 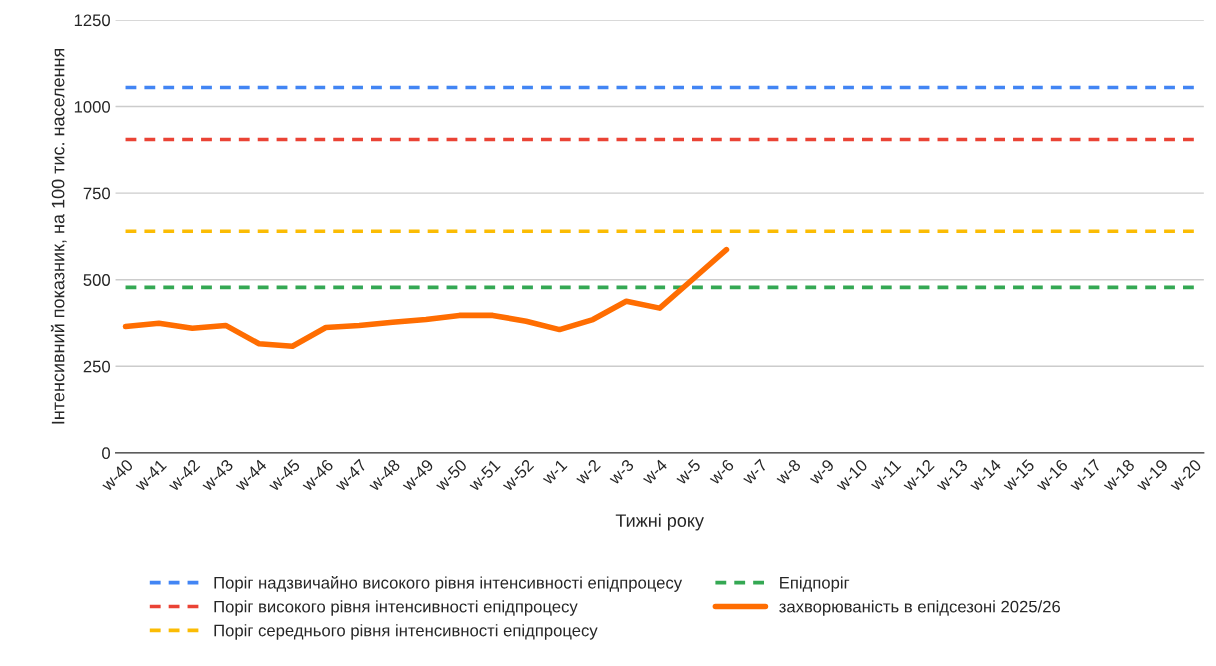 What do you see at coordinates (920, 608) in the screenshot?
I see `legend-label: захворюваність в епідсезоні 2025/26` at bounding box center [920, 608].